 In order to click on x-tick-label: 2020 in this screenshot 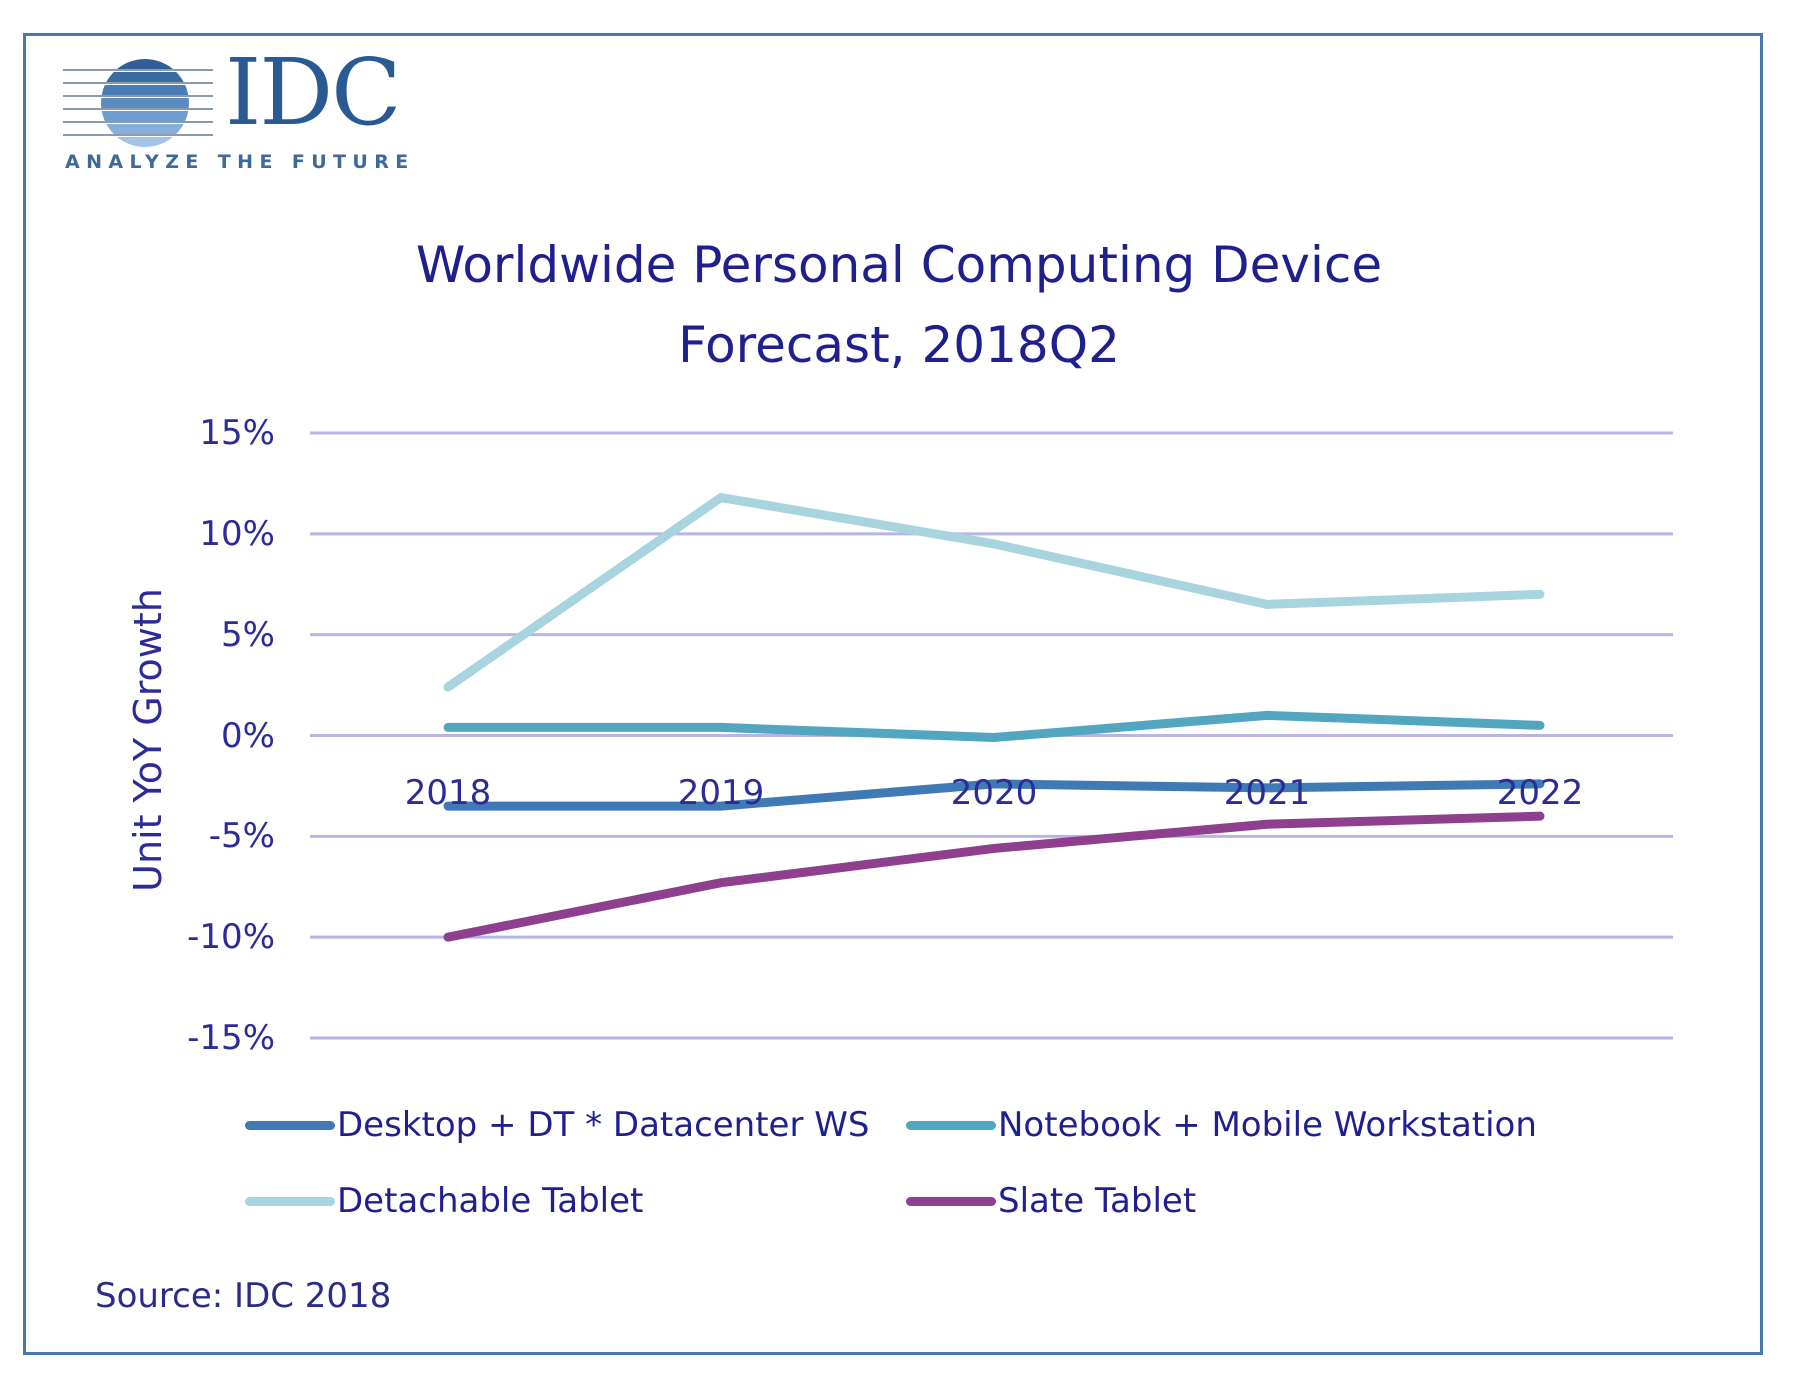, I will do `click(994, 792)`.